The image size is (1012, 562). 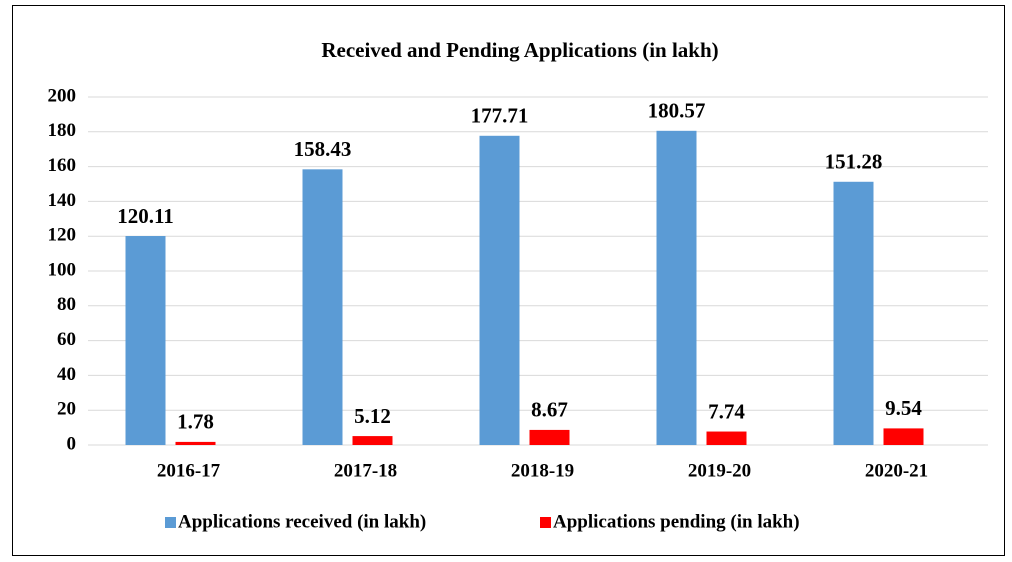 I want to click on data-label: 5.12, so click(x=372, y=416).